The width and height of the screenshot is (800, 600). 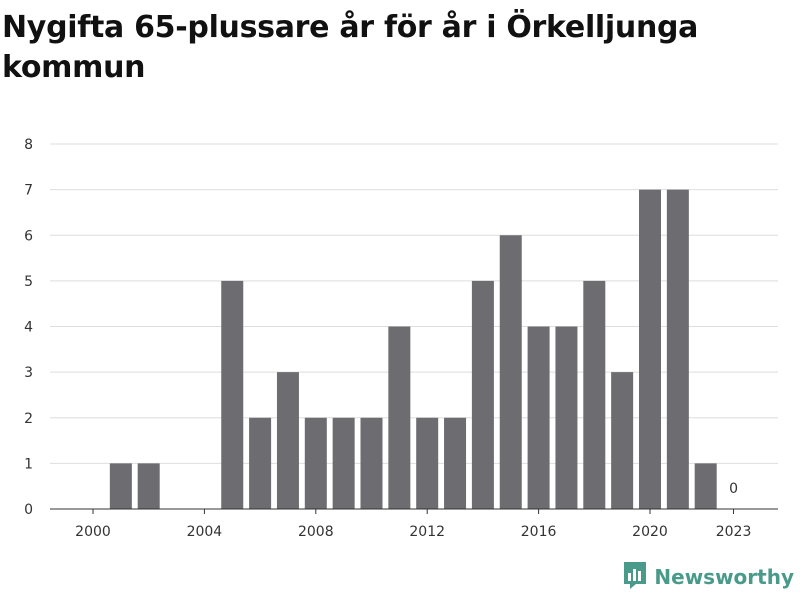 What do you see at coordinates (28, 282) in the screenshot?
I see `y-tick-label-5: 5` at bounding box center [28, 282].